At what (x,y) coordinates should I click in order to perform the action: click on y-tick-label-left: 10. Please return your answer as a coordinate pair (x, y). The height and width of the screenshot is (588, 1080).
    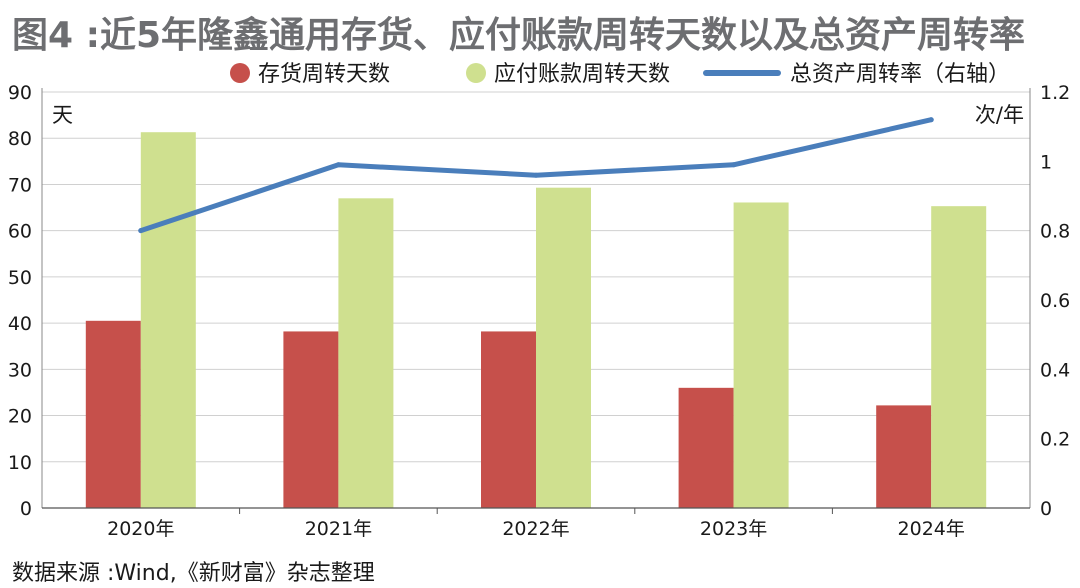
    Looking at the image, I should click on (20, 463).